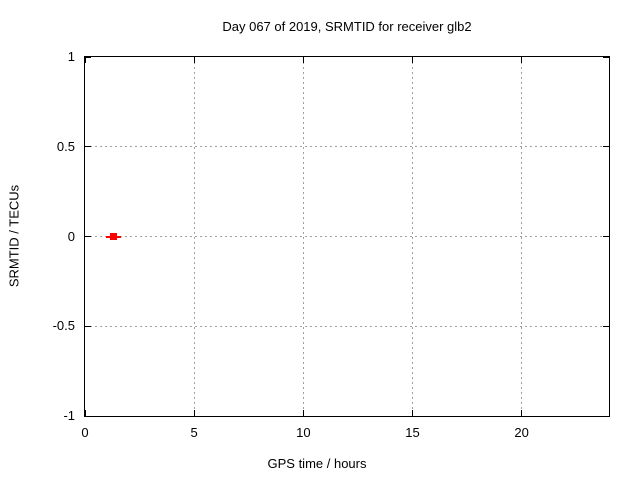 This screenshot has width=640, height=480. Describe the element at coordinates (71, 56) in the screenshot. I see `y-tick-label: 1` at that location.